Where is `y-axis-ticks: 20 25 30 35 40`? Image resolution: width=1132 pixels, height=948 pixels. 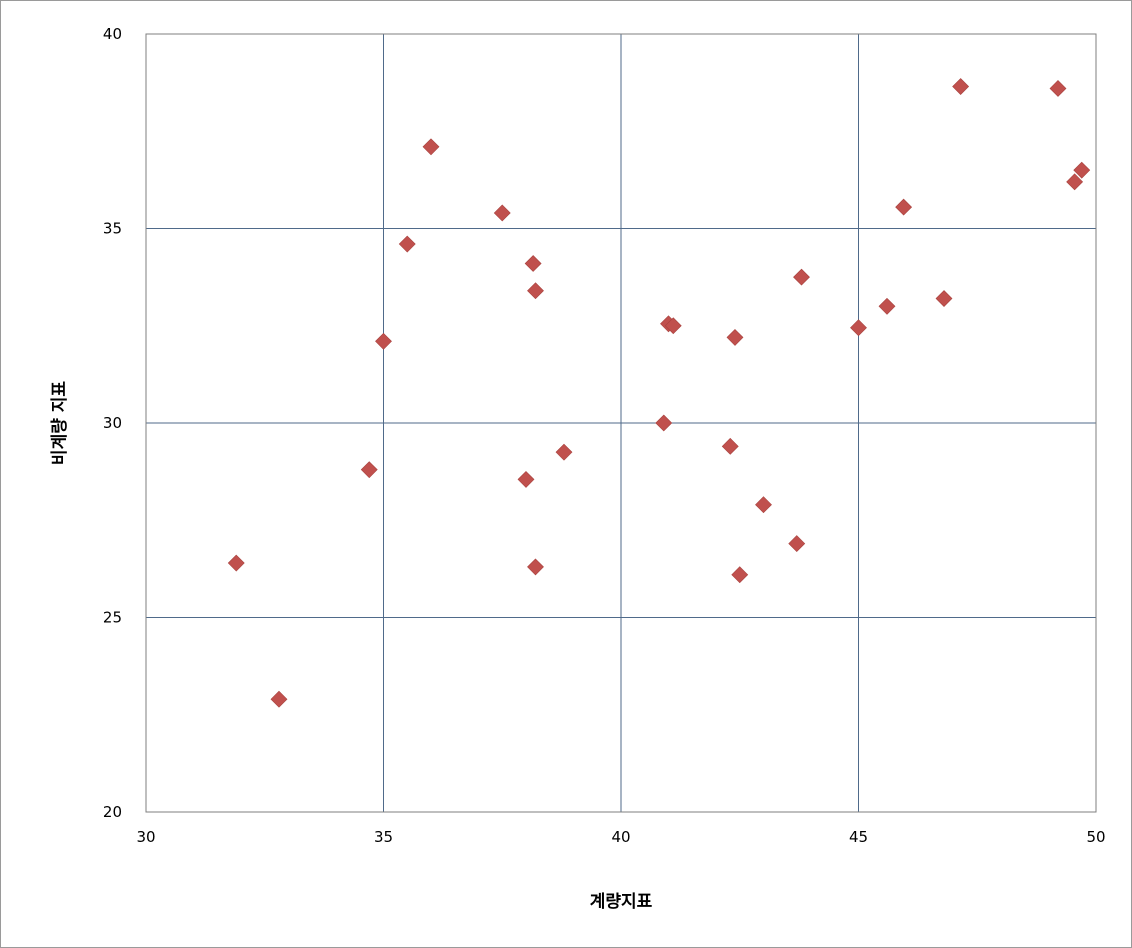 y-axis-ticks: 20 25 30 35 40 is located at coordinates (112, 423).